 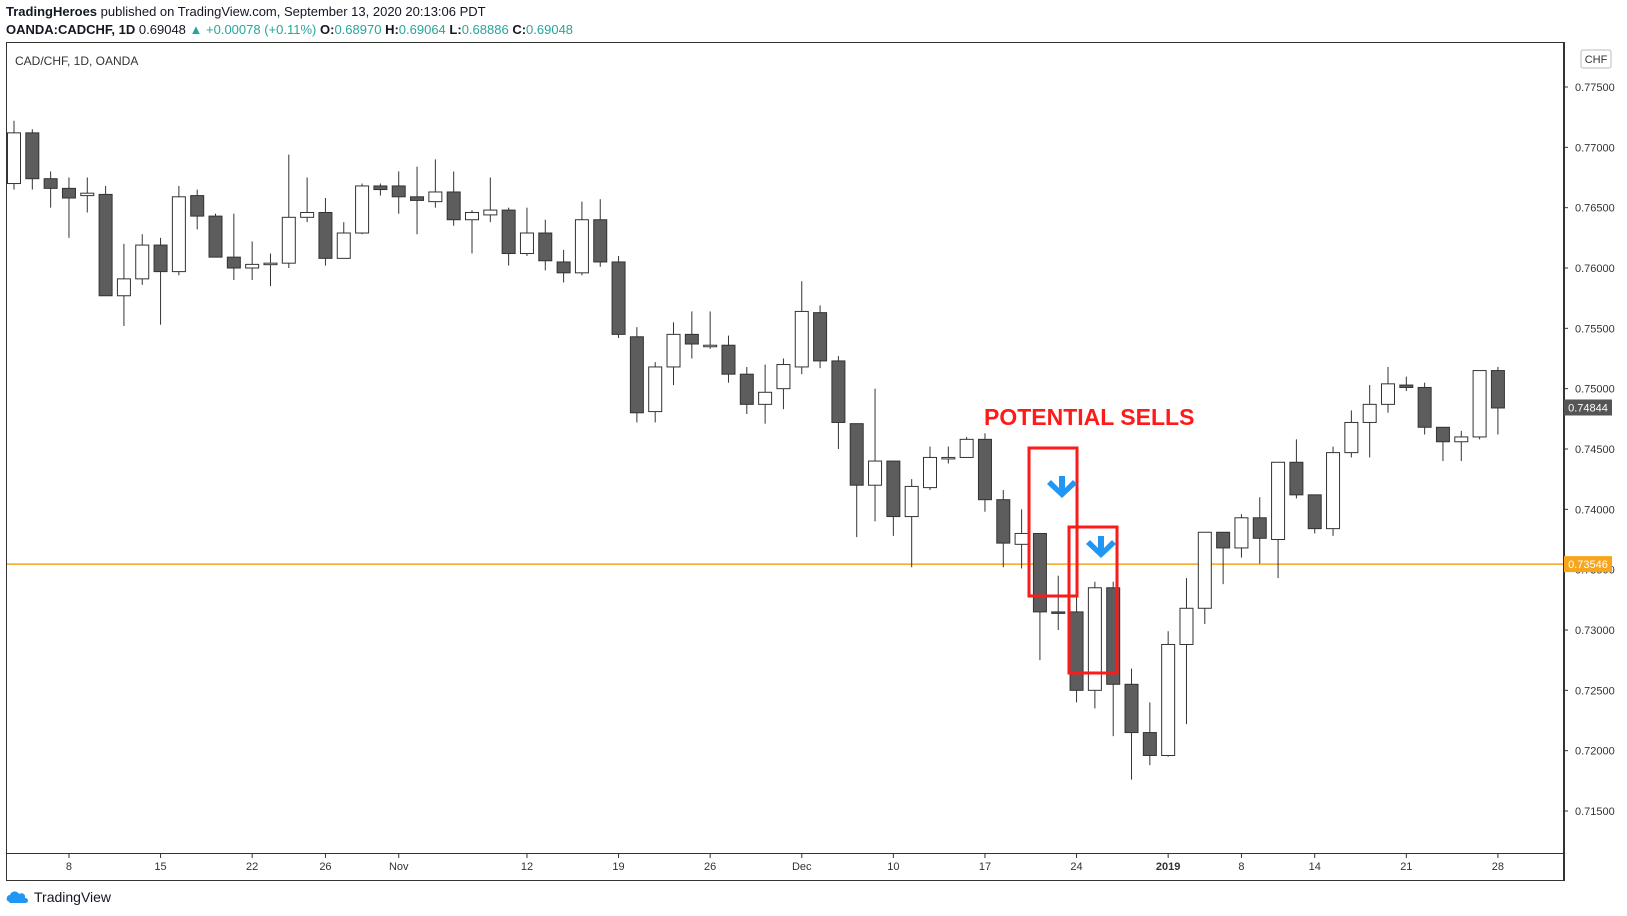 I want to click on price-labels: 0.74844 0.73546, so click(x=1588, y=486).